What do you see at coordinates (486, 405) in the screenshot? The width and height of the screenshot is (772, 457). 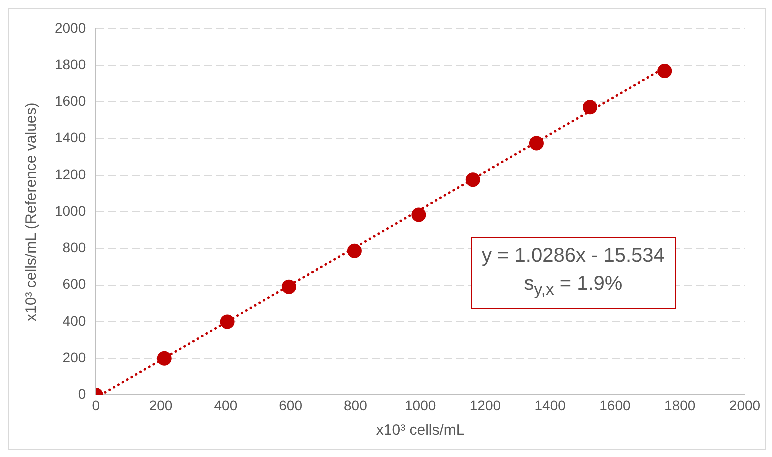 I see `x-tick-label: 1200` at bounding box center [486, 405].